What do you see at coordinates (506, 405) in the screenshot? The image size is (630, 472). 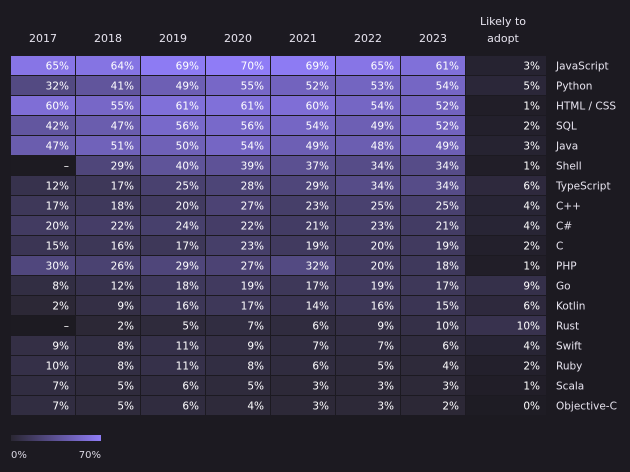 I see `adopt-cell-objective-c` at bounding box center [506, 405].